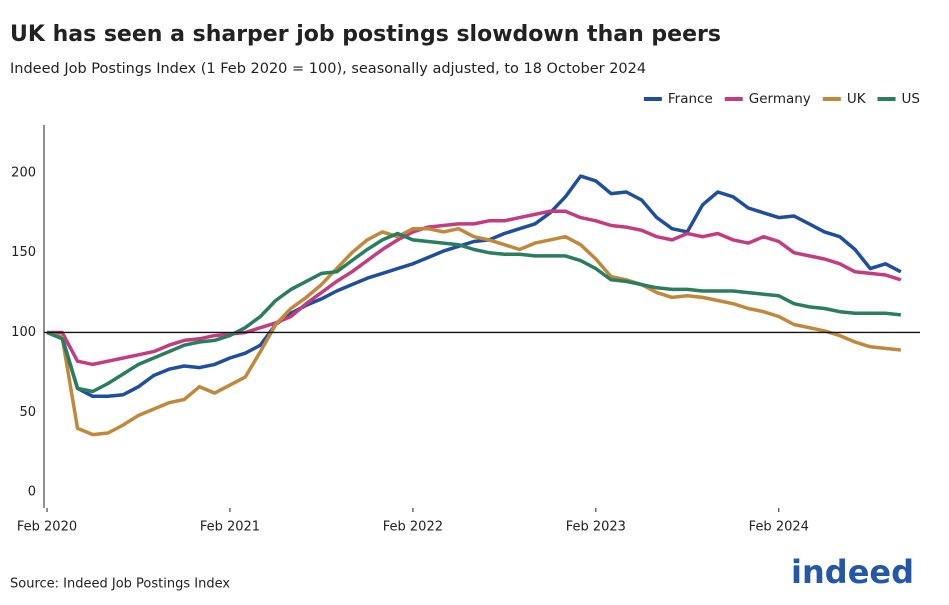 This screenshot has height=605, width=949. I want to click on legend-label: Germany, so click(780, 99).